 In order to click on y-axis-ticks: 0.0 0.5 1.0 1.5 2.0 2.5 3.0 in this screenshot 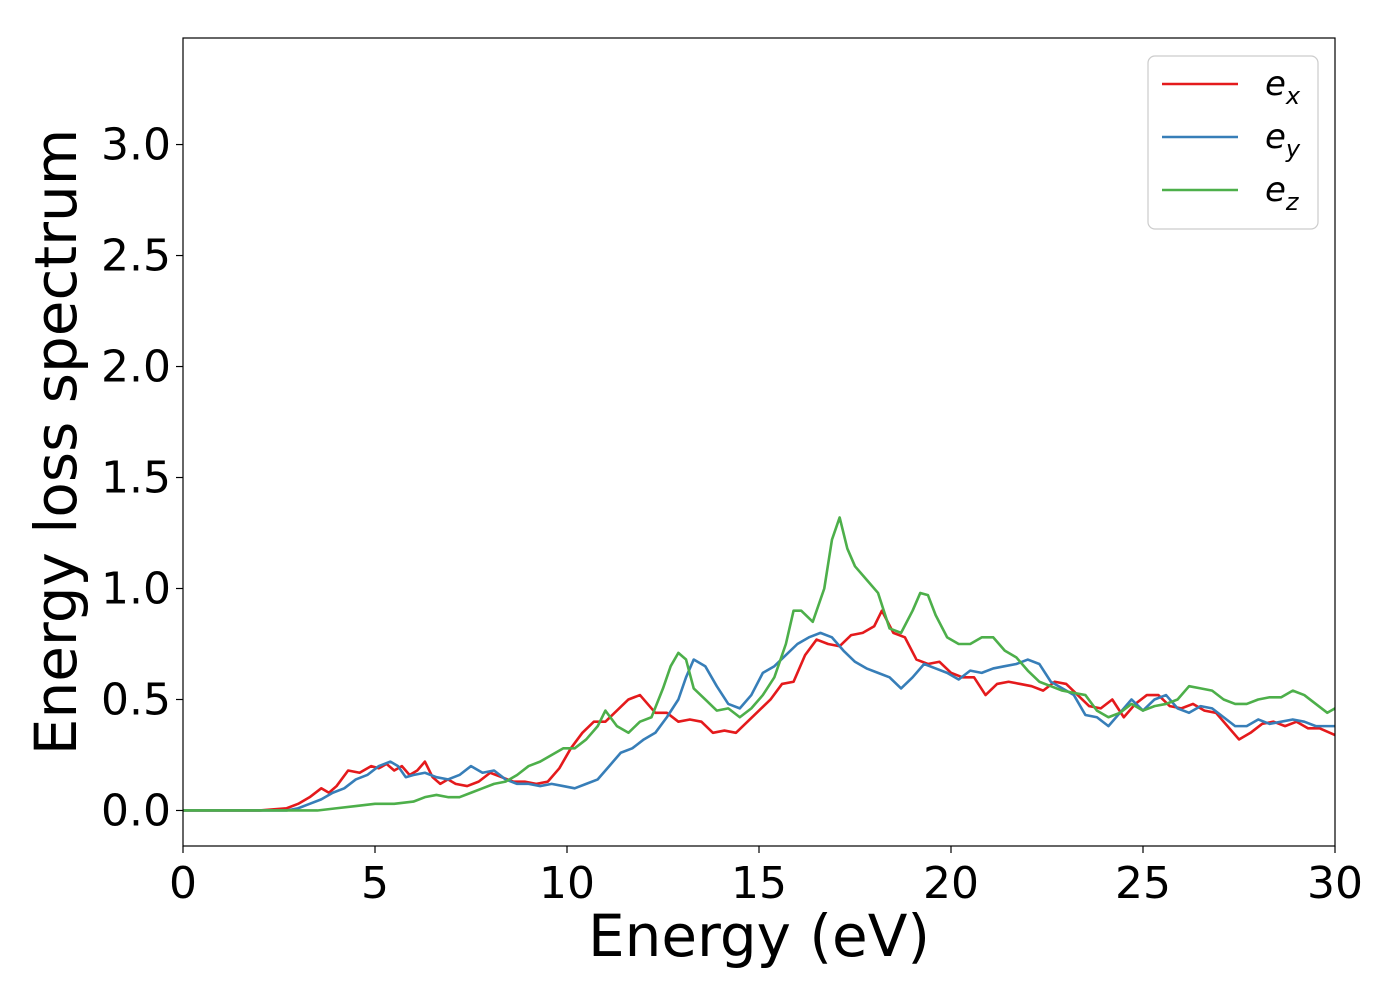, I will do `click(142, 478)`.